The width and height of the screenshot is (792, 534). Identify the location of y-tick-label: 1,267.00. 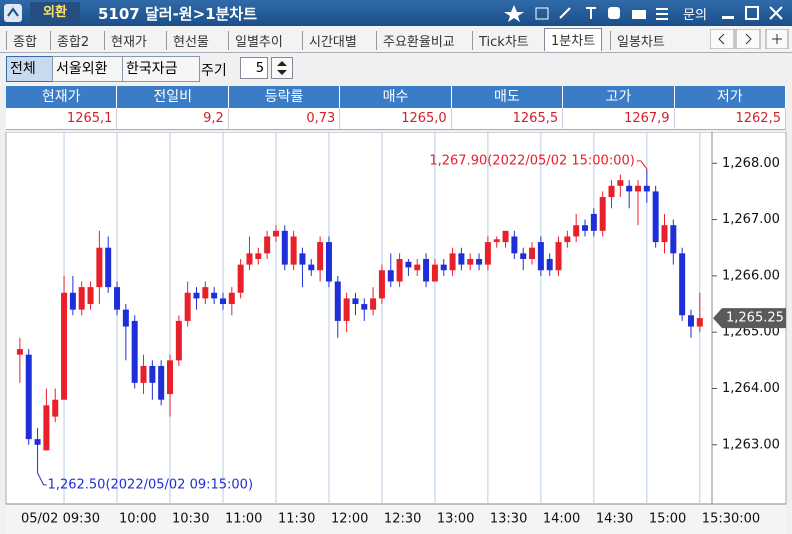
(751, 219).